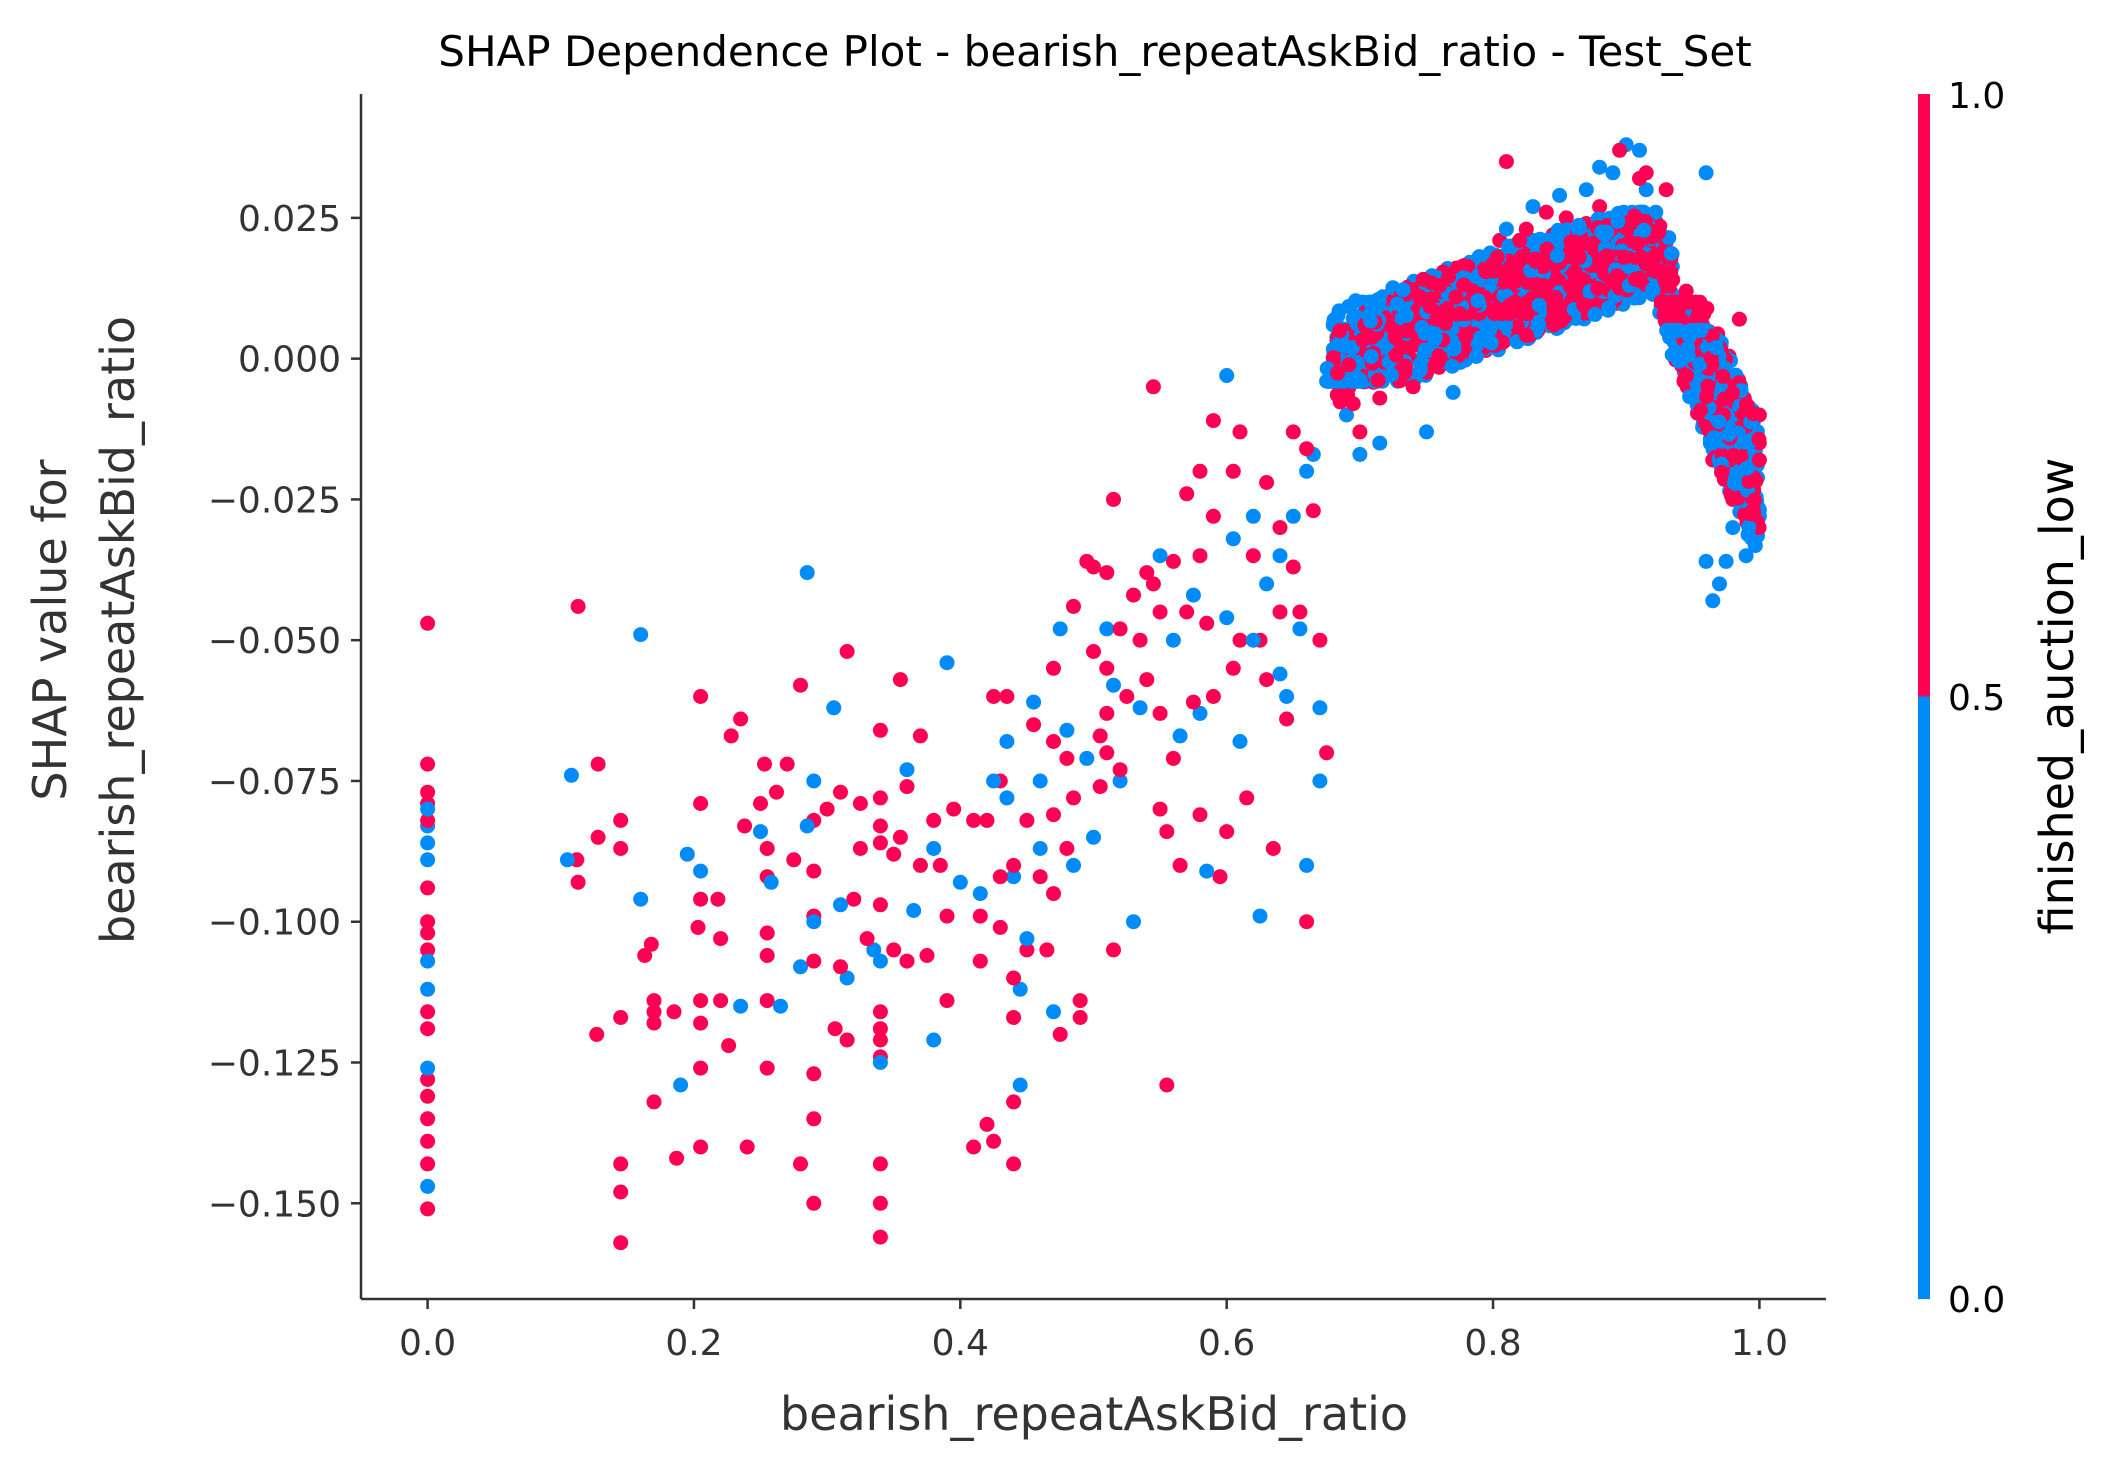  Describe the element at coordinates (1759, 1343) in the screenshot. I see `x-tick-label: 1.0` at that location.